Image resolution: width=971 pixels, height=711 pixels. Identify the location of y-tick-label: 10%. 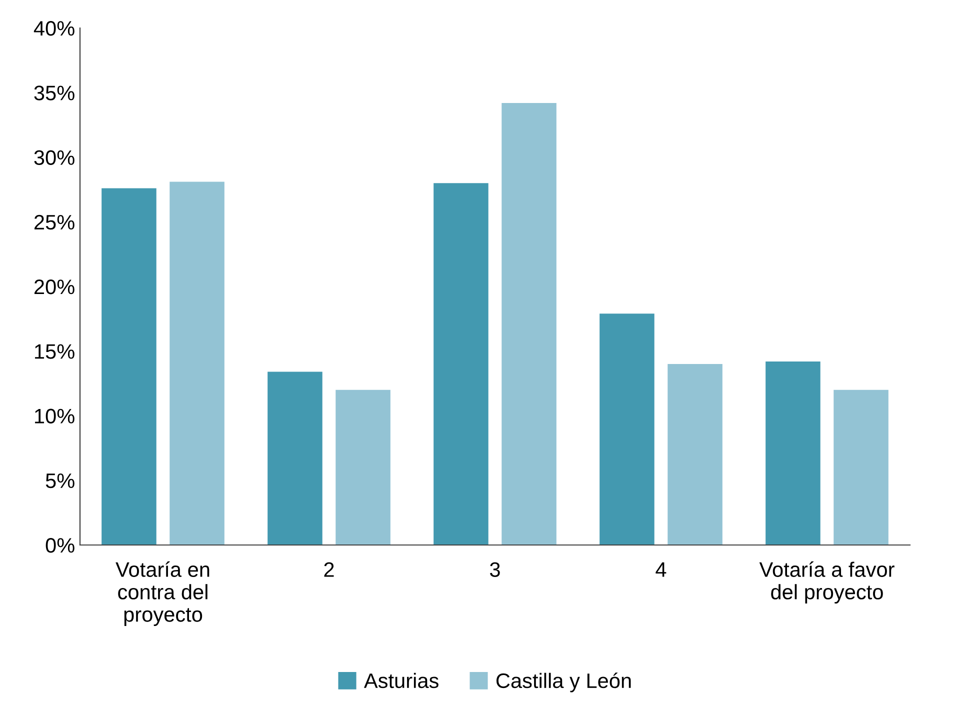
(54, 416).